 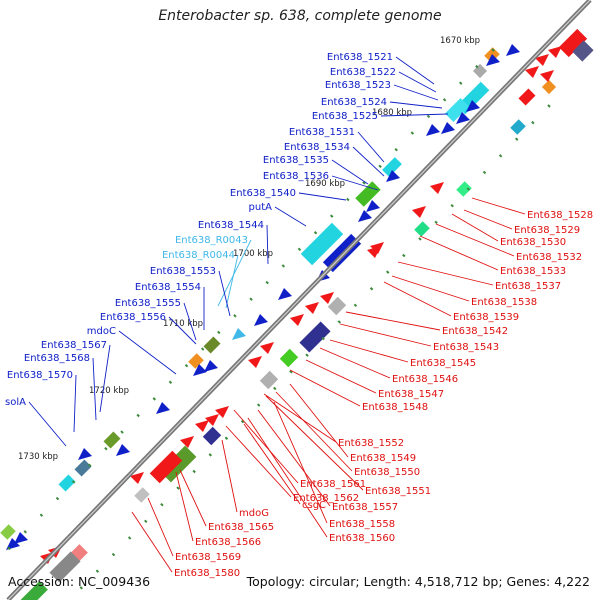 What do you see at coordinates (533, 271) in the screenshot?
I see `gene-label-right: Ent638_1533` at bounding box center [533, 271].